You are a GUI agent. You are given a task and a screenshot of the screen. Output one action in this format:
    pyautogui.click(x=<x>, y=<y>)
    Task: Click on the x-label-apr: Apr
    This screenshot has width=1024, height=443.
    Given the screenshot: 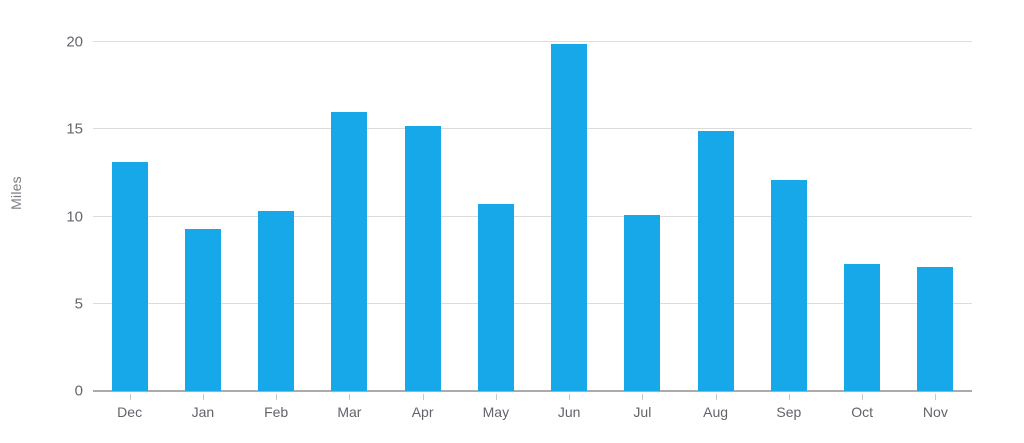 What is the action you would take?
    pyautogui.click(x=422, y=412)
    